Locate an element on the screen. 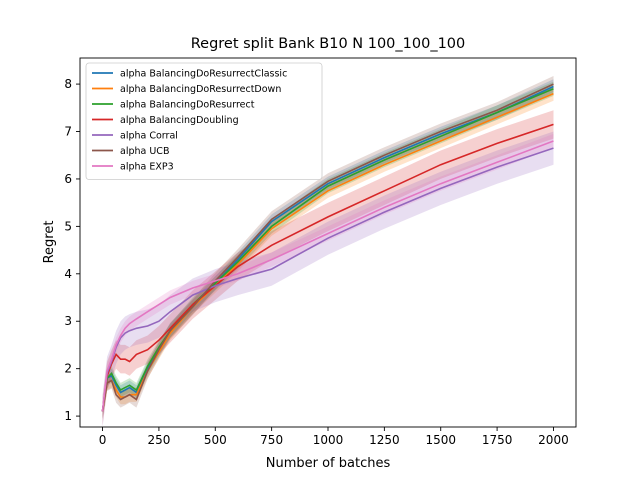  x-tick-label-7: 1750 is located at coordinates (497, 440).